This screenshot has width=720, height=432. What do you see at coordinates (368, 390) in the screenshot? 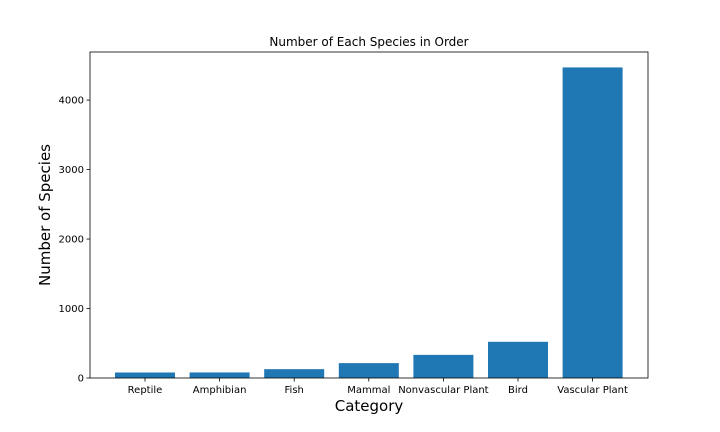
I see `x-tick-label: Mammal` at bounding box center [368, 390].